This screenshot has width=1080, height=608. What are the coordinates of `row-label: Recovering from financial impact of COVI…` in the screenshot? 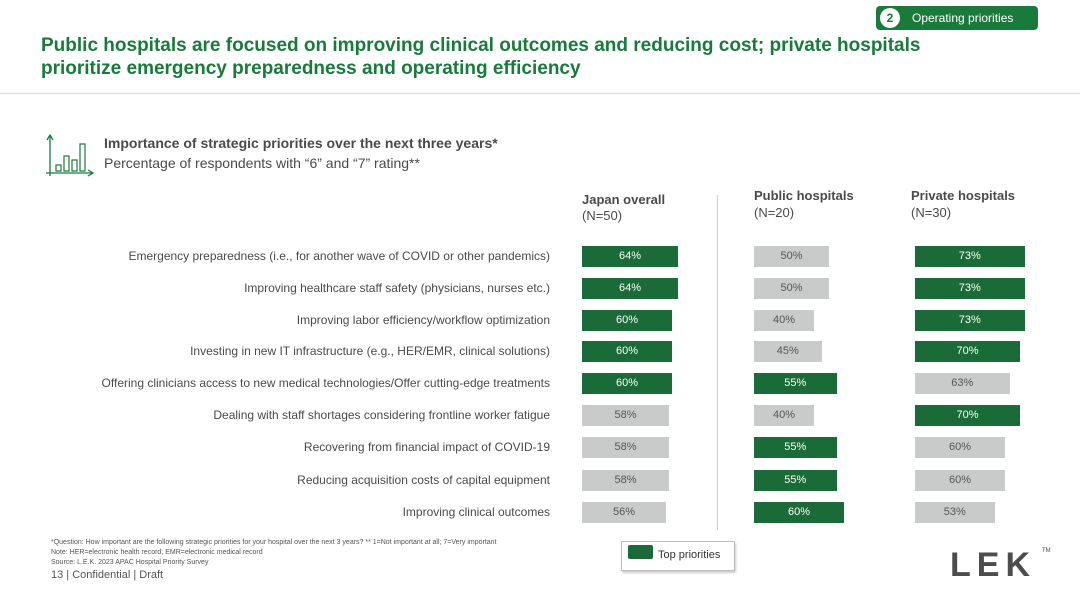 It's located at (426, 447).